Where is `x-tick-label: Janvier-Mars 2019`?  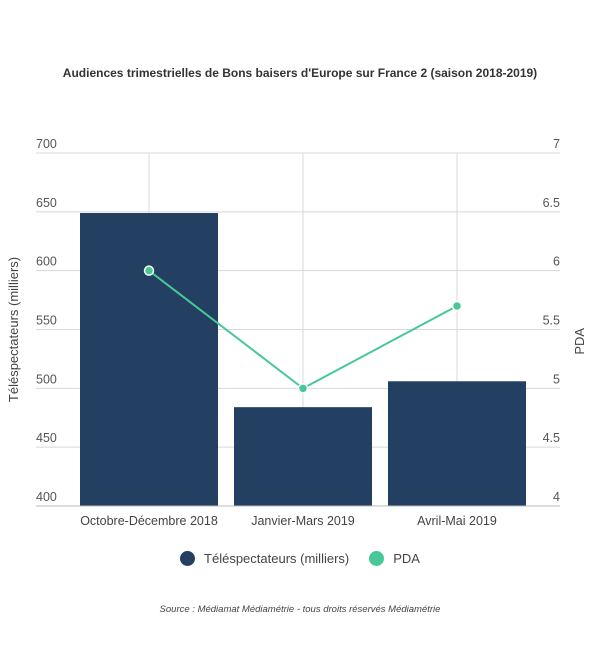 x-tick-label: Janvier-Mars 2019 is located at coordinates (303, 521).